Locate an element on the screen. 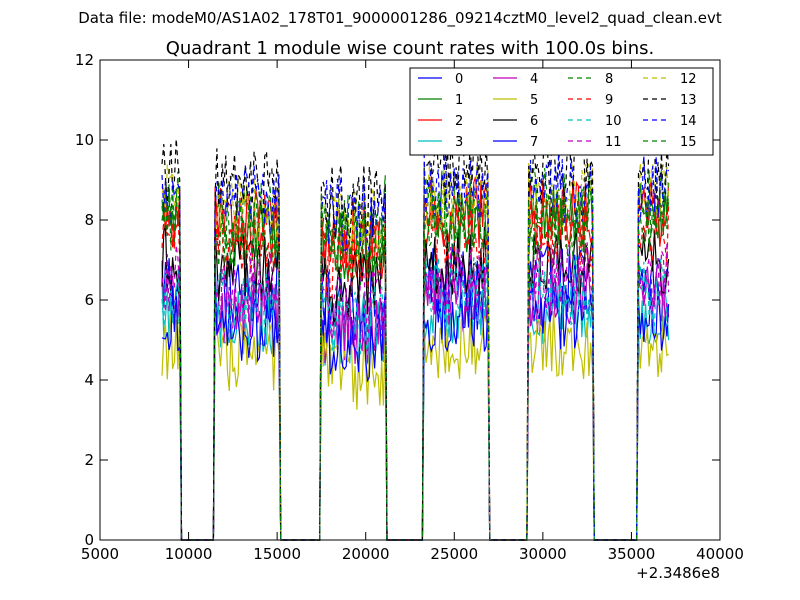 This screenshot has height=600, width=800. legend-label-11: 11 is located at coordinates (613, 142).